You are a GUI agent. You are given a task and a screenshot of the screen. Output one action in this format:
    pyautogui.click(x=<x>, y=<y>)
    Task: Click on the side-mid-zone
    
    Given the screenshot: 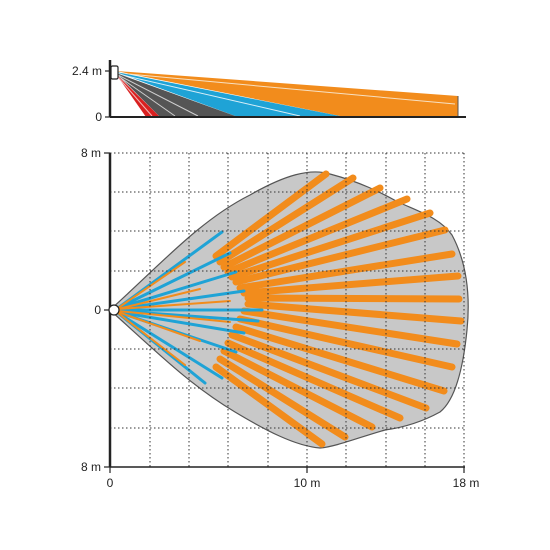 What is the action you would take?
    pyautogui.click(x=230, y=94)
    